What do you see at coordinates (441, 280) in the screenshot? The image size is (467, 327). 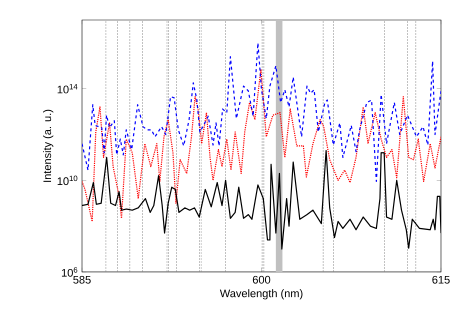 I see `x-tick-label: 615` at bounding box center [441, 280].